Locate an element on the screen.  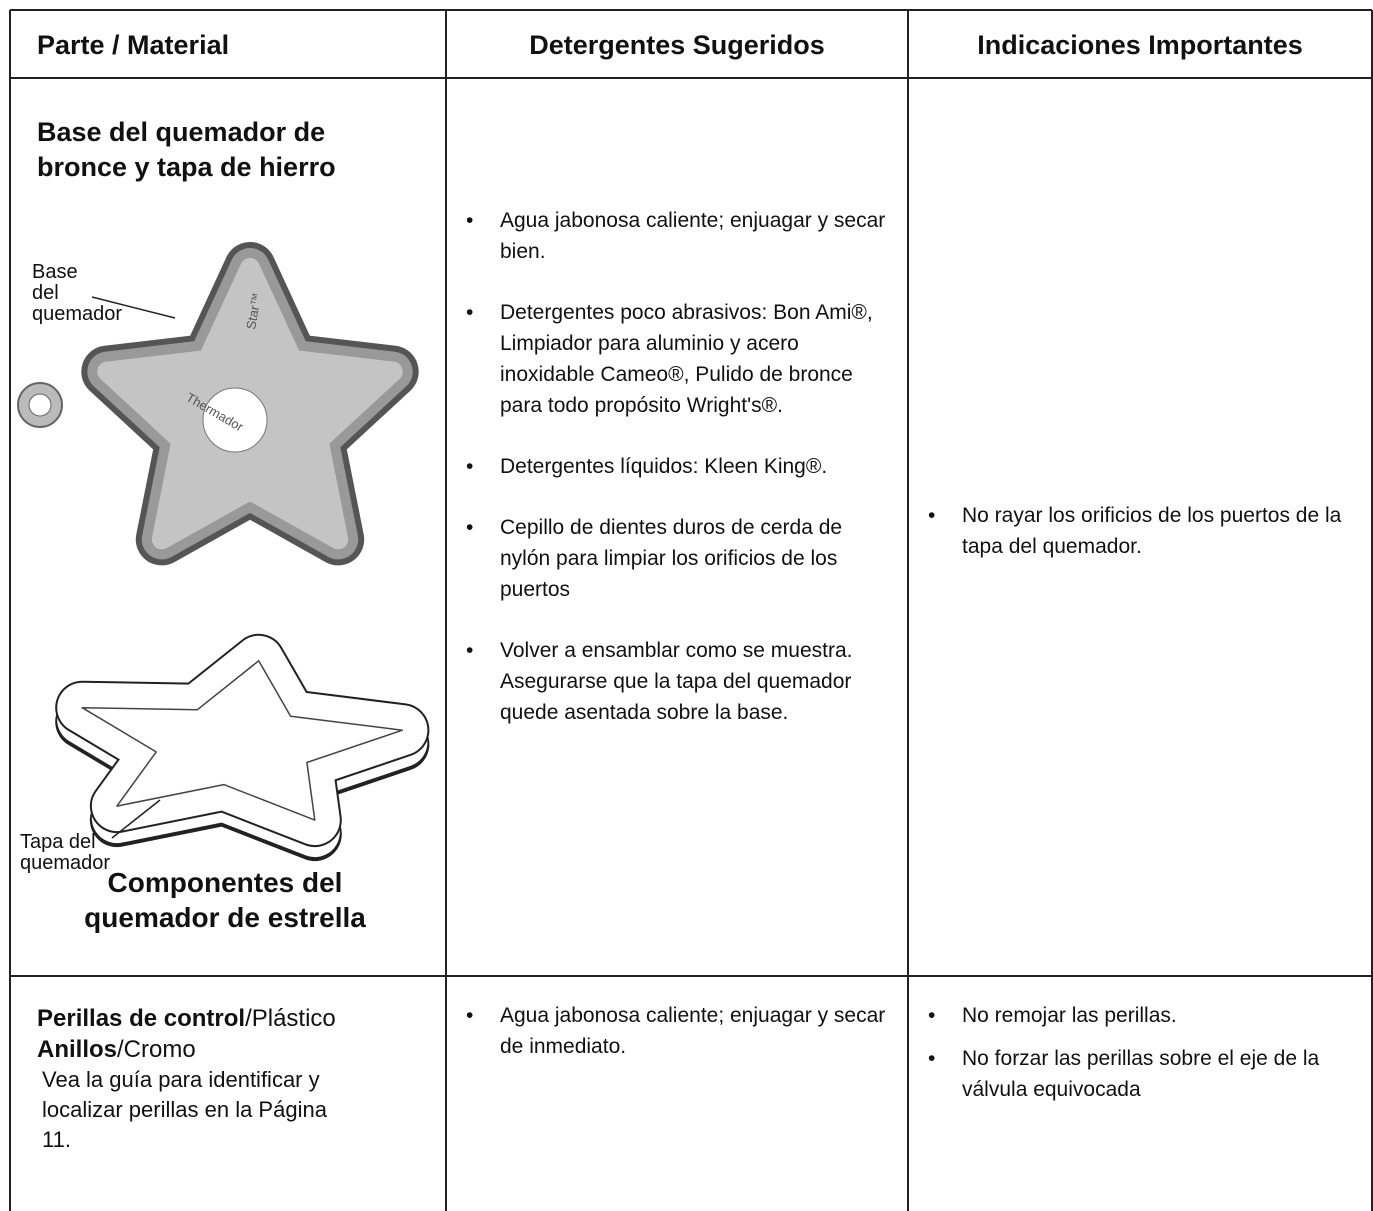
tab-hole is located at coordinates (40, 405).